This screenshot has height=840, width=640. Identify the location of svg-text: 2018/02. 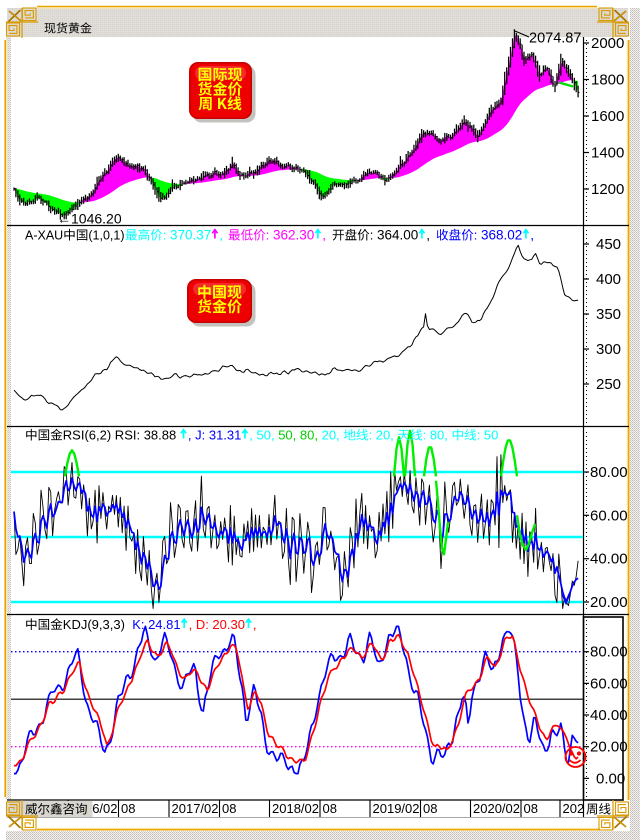
(295, 808).